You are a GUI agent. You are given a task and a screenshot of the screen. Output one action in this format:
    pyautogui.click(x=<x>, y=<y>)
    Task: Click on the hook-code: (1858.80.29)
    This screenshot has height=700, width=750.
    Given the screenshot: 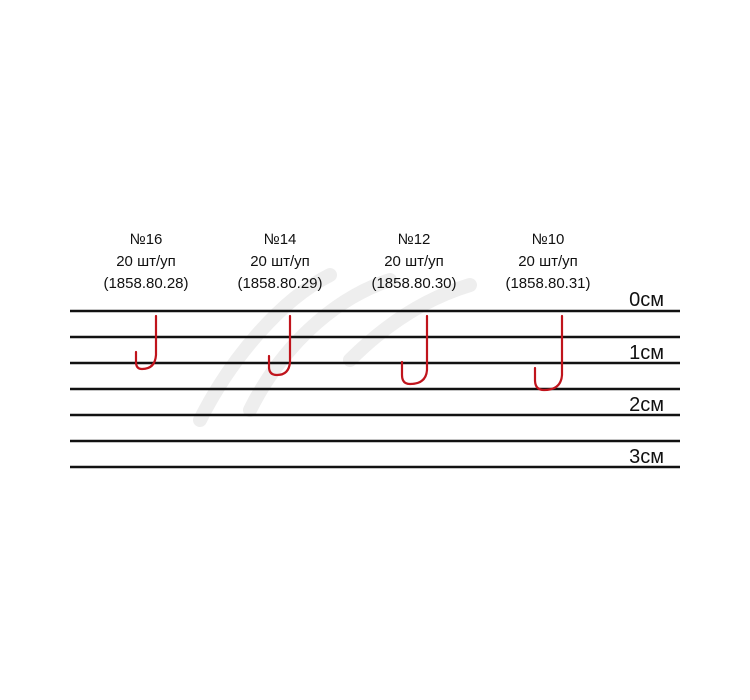 What is the action you would take?
    pyautogui.click(x=280, y=283)
    